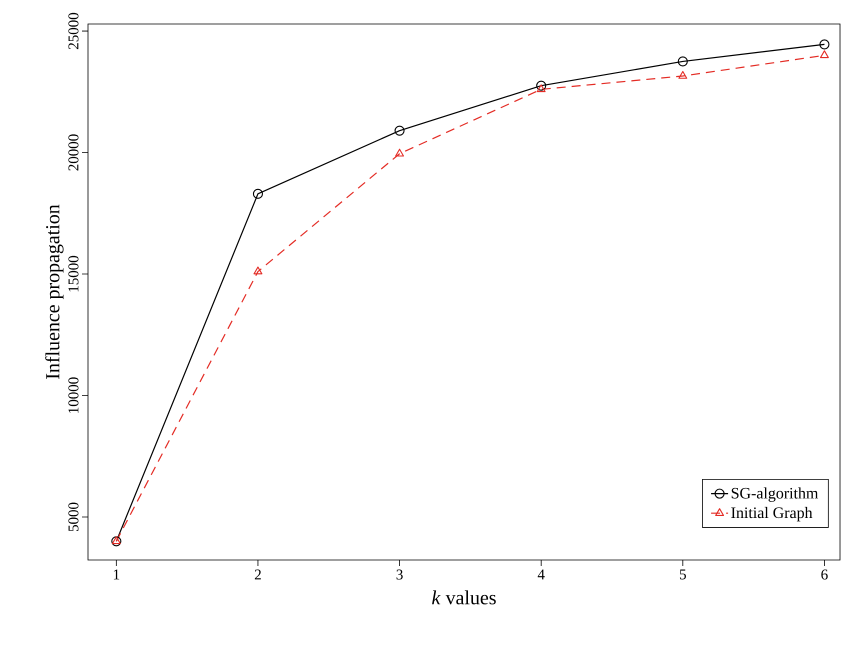 The height and width of the screenshot is (647, 851). Describe the element at coordinates (775, 494) in the screenshot. I see `legend-label: SG-algorithm` at that location.